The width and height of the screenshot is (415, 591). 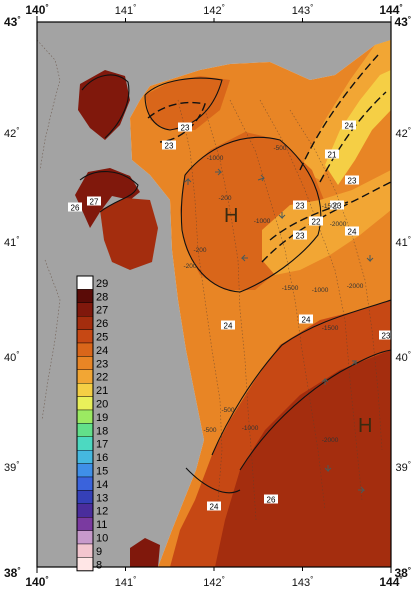 What do you see at coordinates (102, 284) in the screenshot?
I see `colorbar-label-29: 29` at bounding box center [102, 284].